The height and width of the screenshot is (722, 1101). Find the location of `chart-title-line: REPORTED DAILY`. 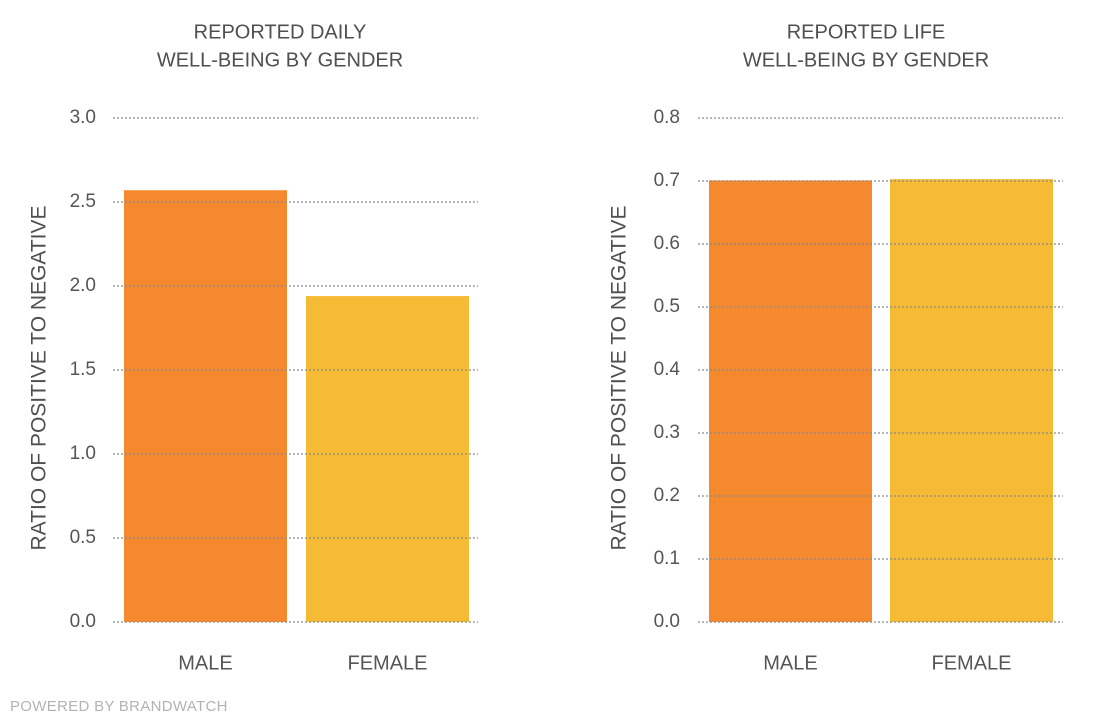

chart-title-line: REPORTED DAILY is located at coordinates (280, 32).